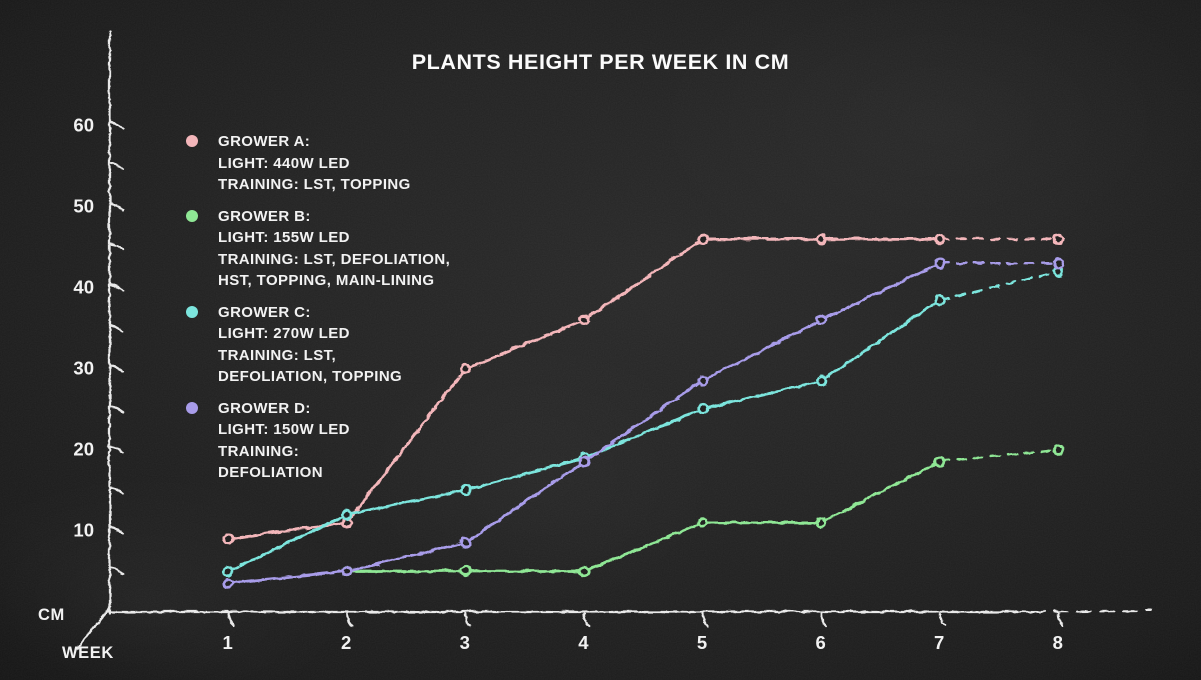 The height and width of the screenshot is (680, 1201). Describe the element at coordinates (83, 125) in the screenshot. I see `y-tick-label-60: 60` at that location.